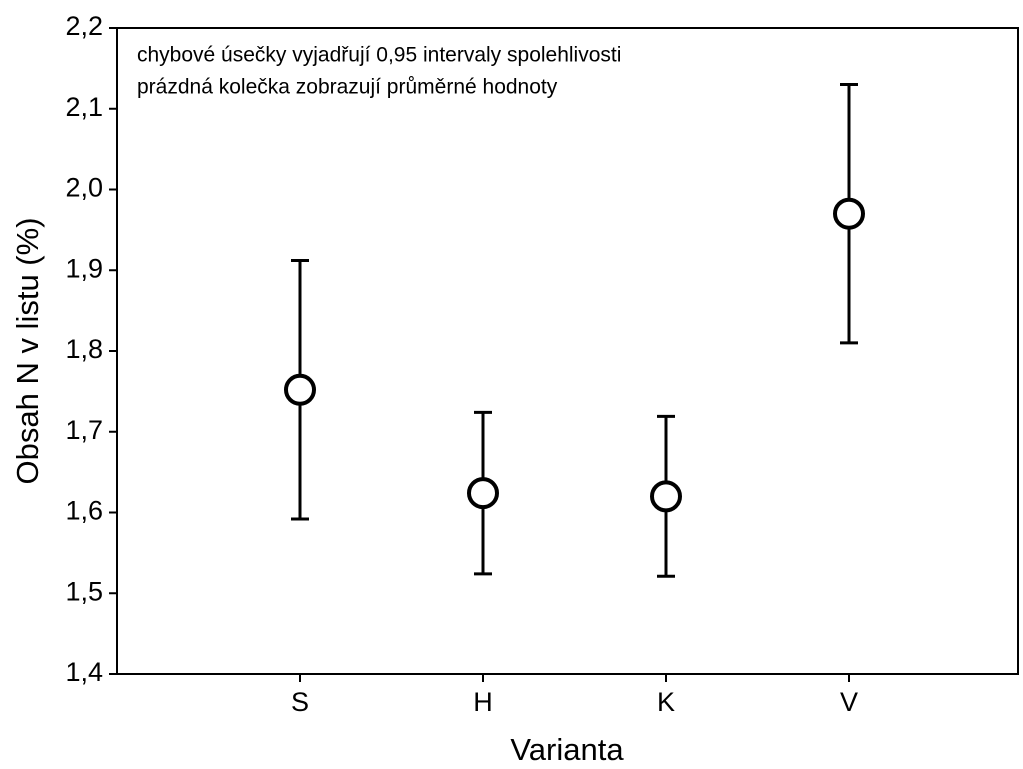 This screenshot has height=769, width=1023. I want to click on y-tick-label: 2,1, so click(84, 107).